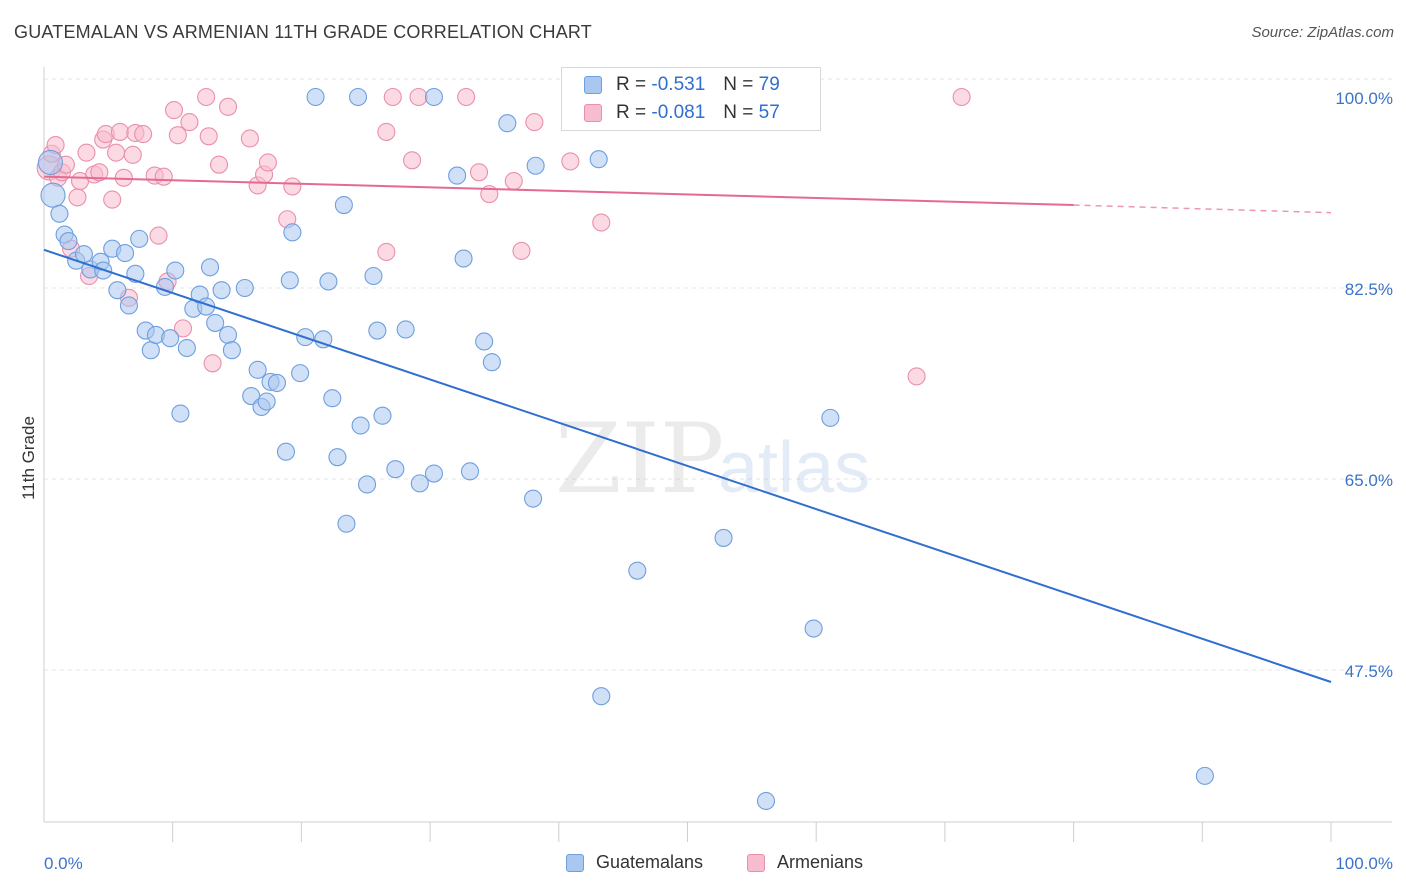  I want to click on legend-n-value: 57, so click(769, 112).